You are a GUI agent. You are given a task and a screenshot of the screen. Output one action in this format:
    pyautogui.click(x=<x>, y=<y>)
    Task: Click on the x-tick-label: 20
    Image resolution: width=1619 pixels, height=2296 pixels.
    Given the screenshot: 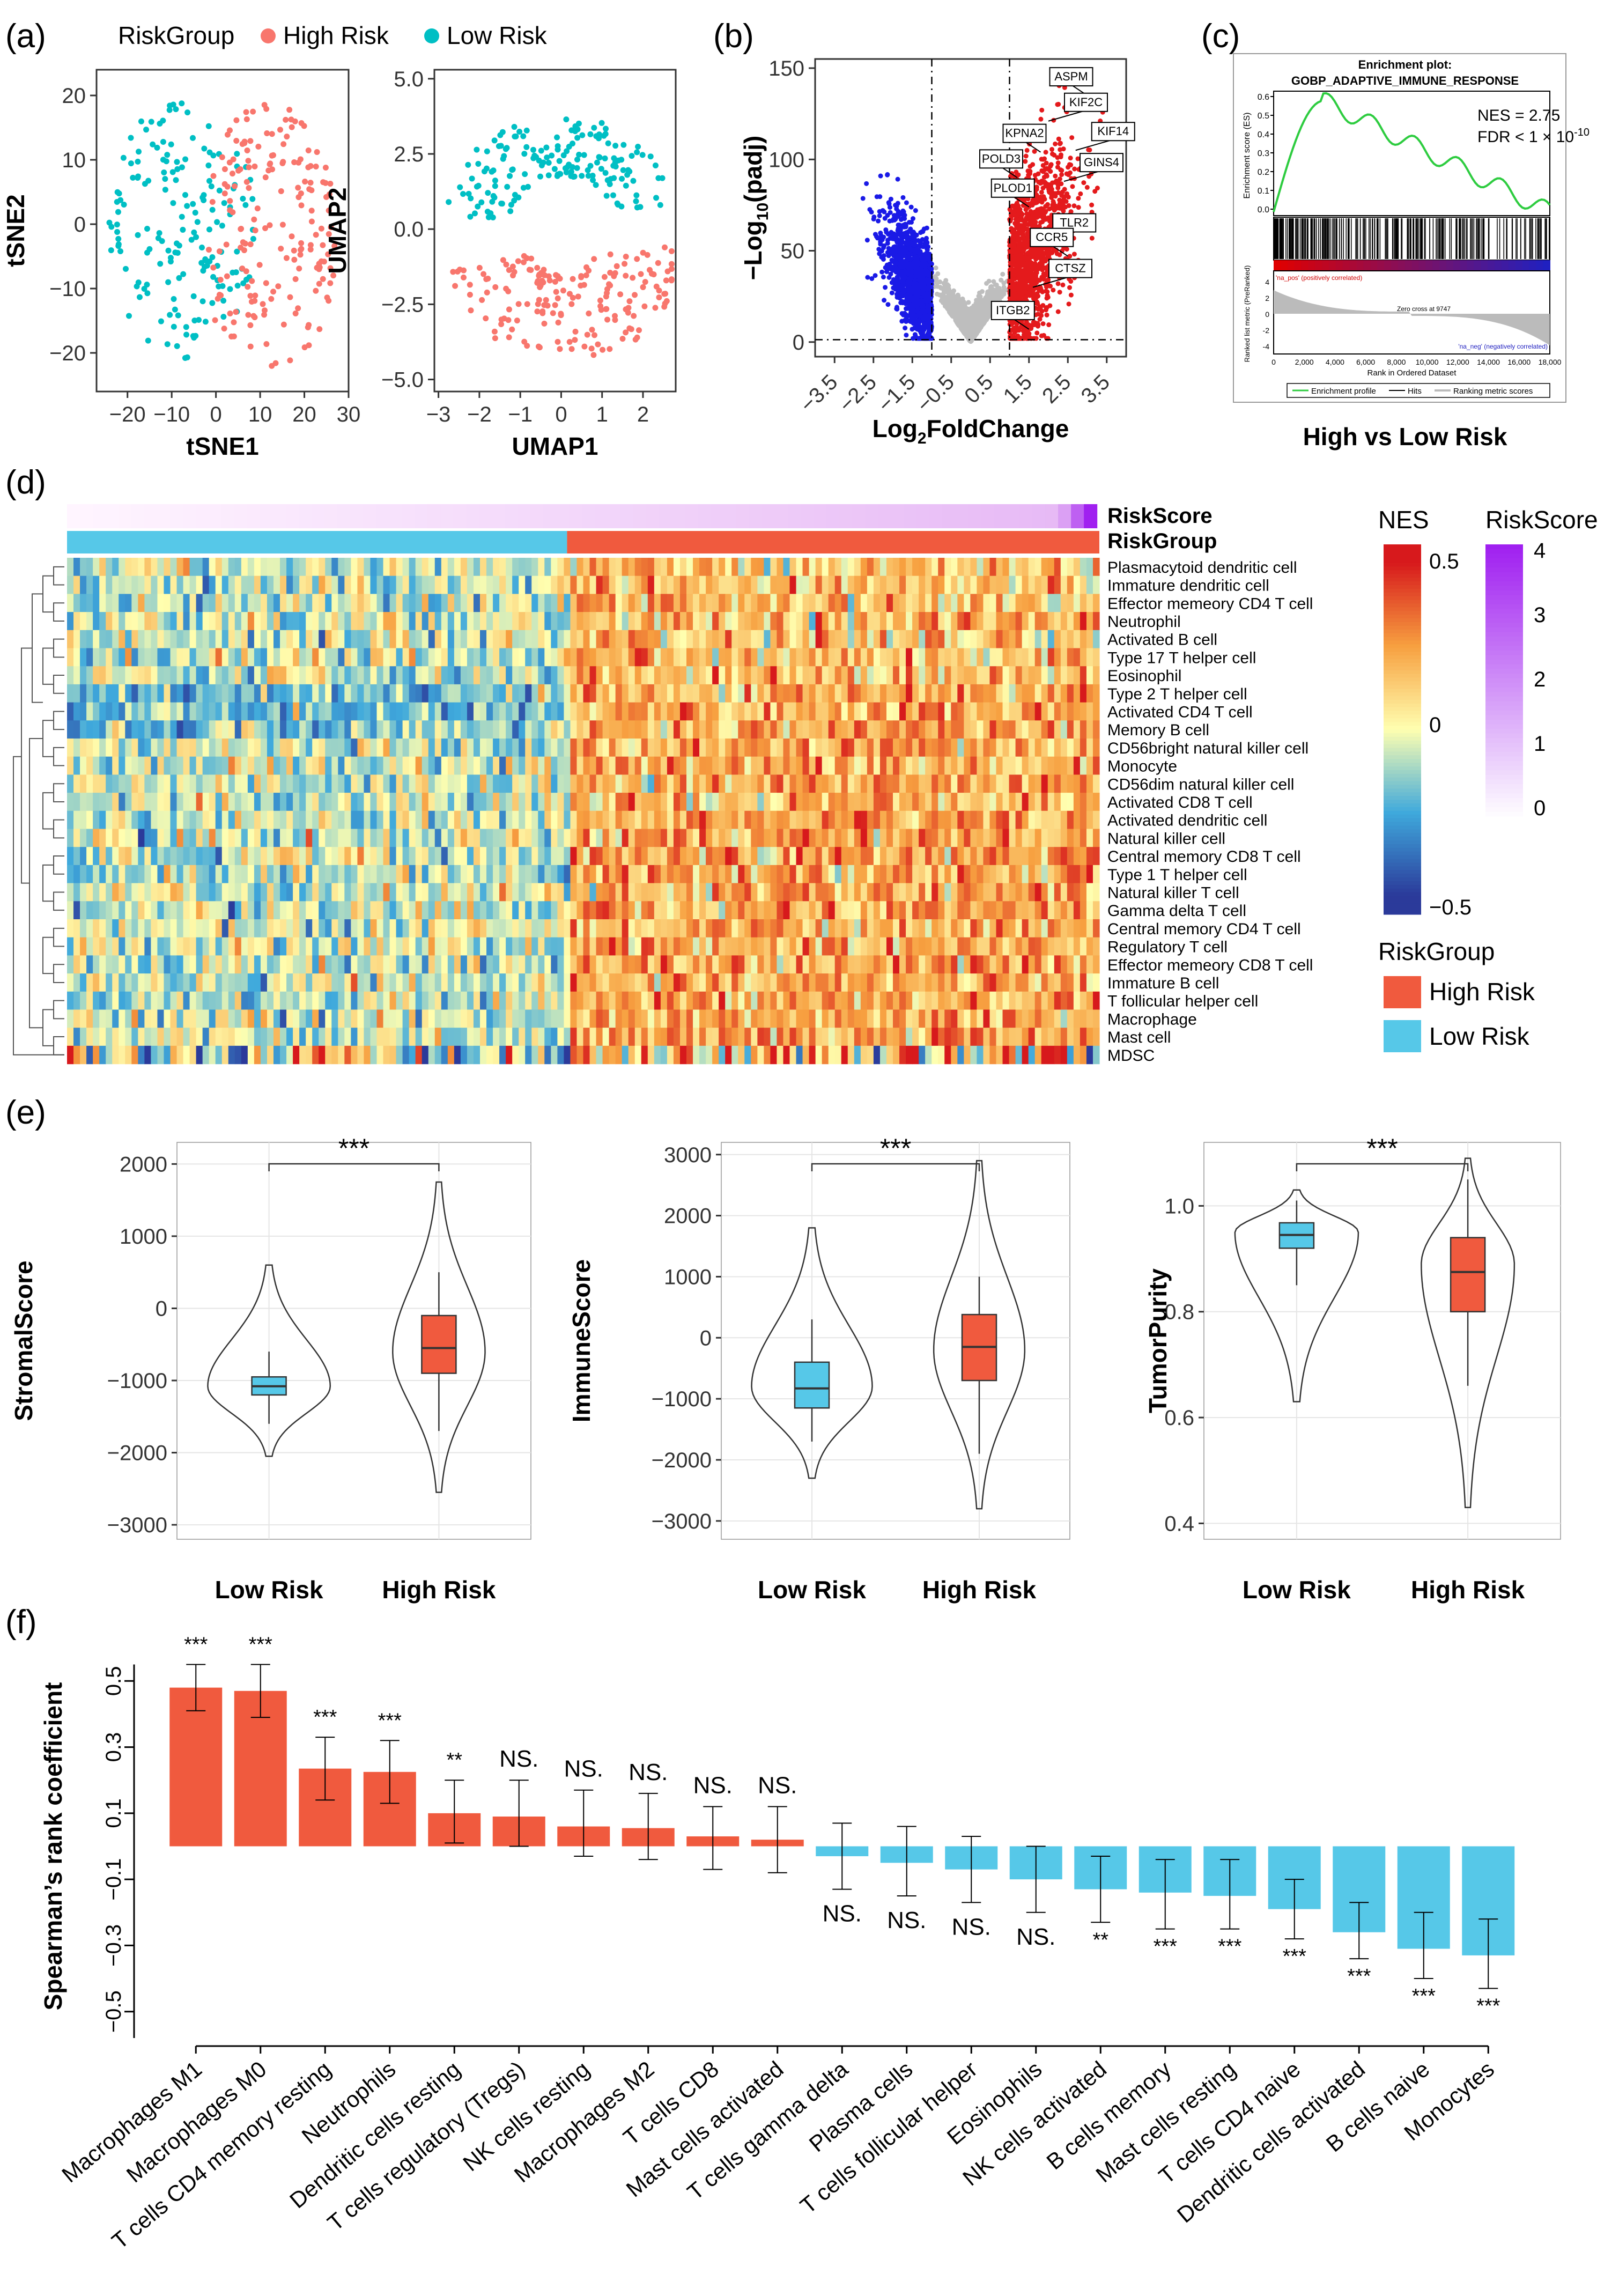 What is the action you would take?
    pyautogui.click(x=304, y=415)
    